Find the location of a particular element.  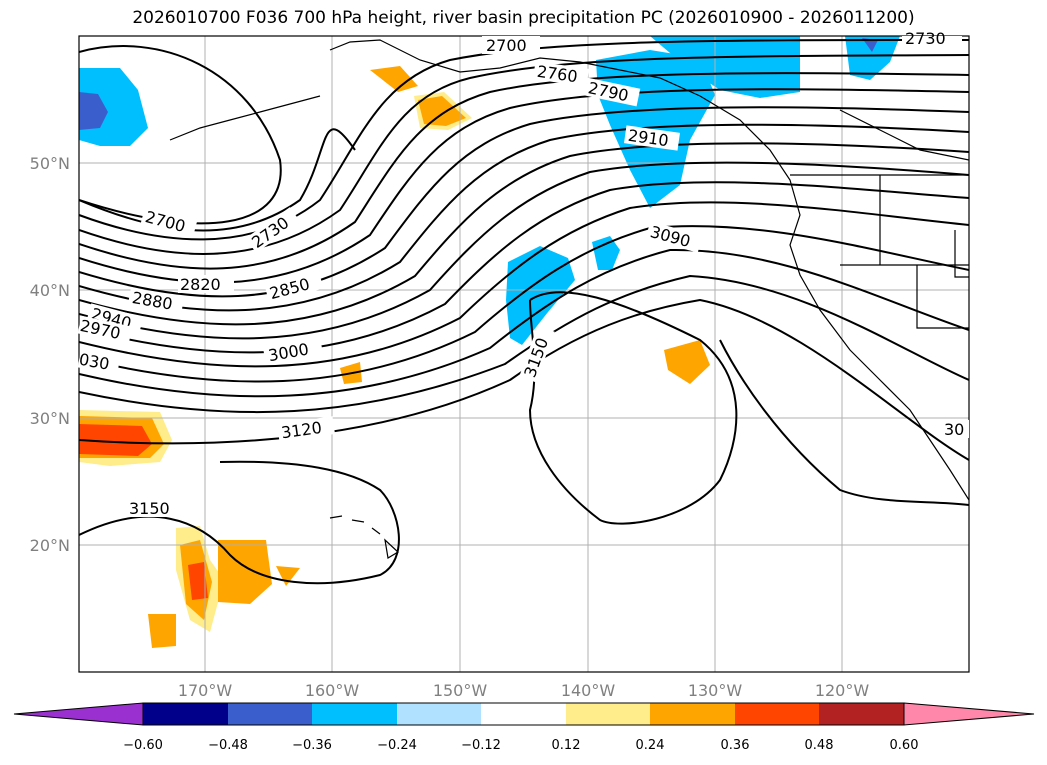

lon-label: 120°W is located at coordinates (842, 690).